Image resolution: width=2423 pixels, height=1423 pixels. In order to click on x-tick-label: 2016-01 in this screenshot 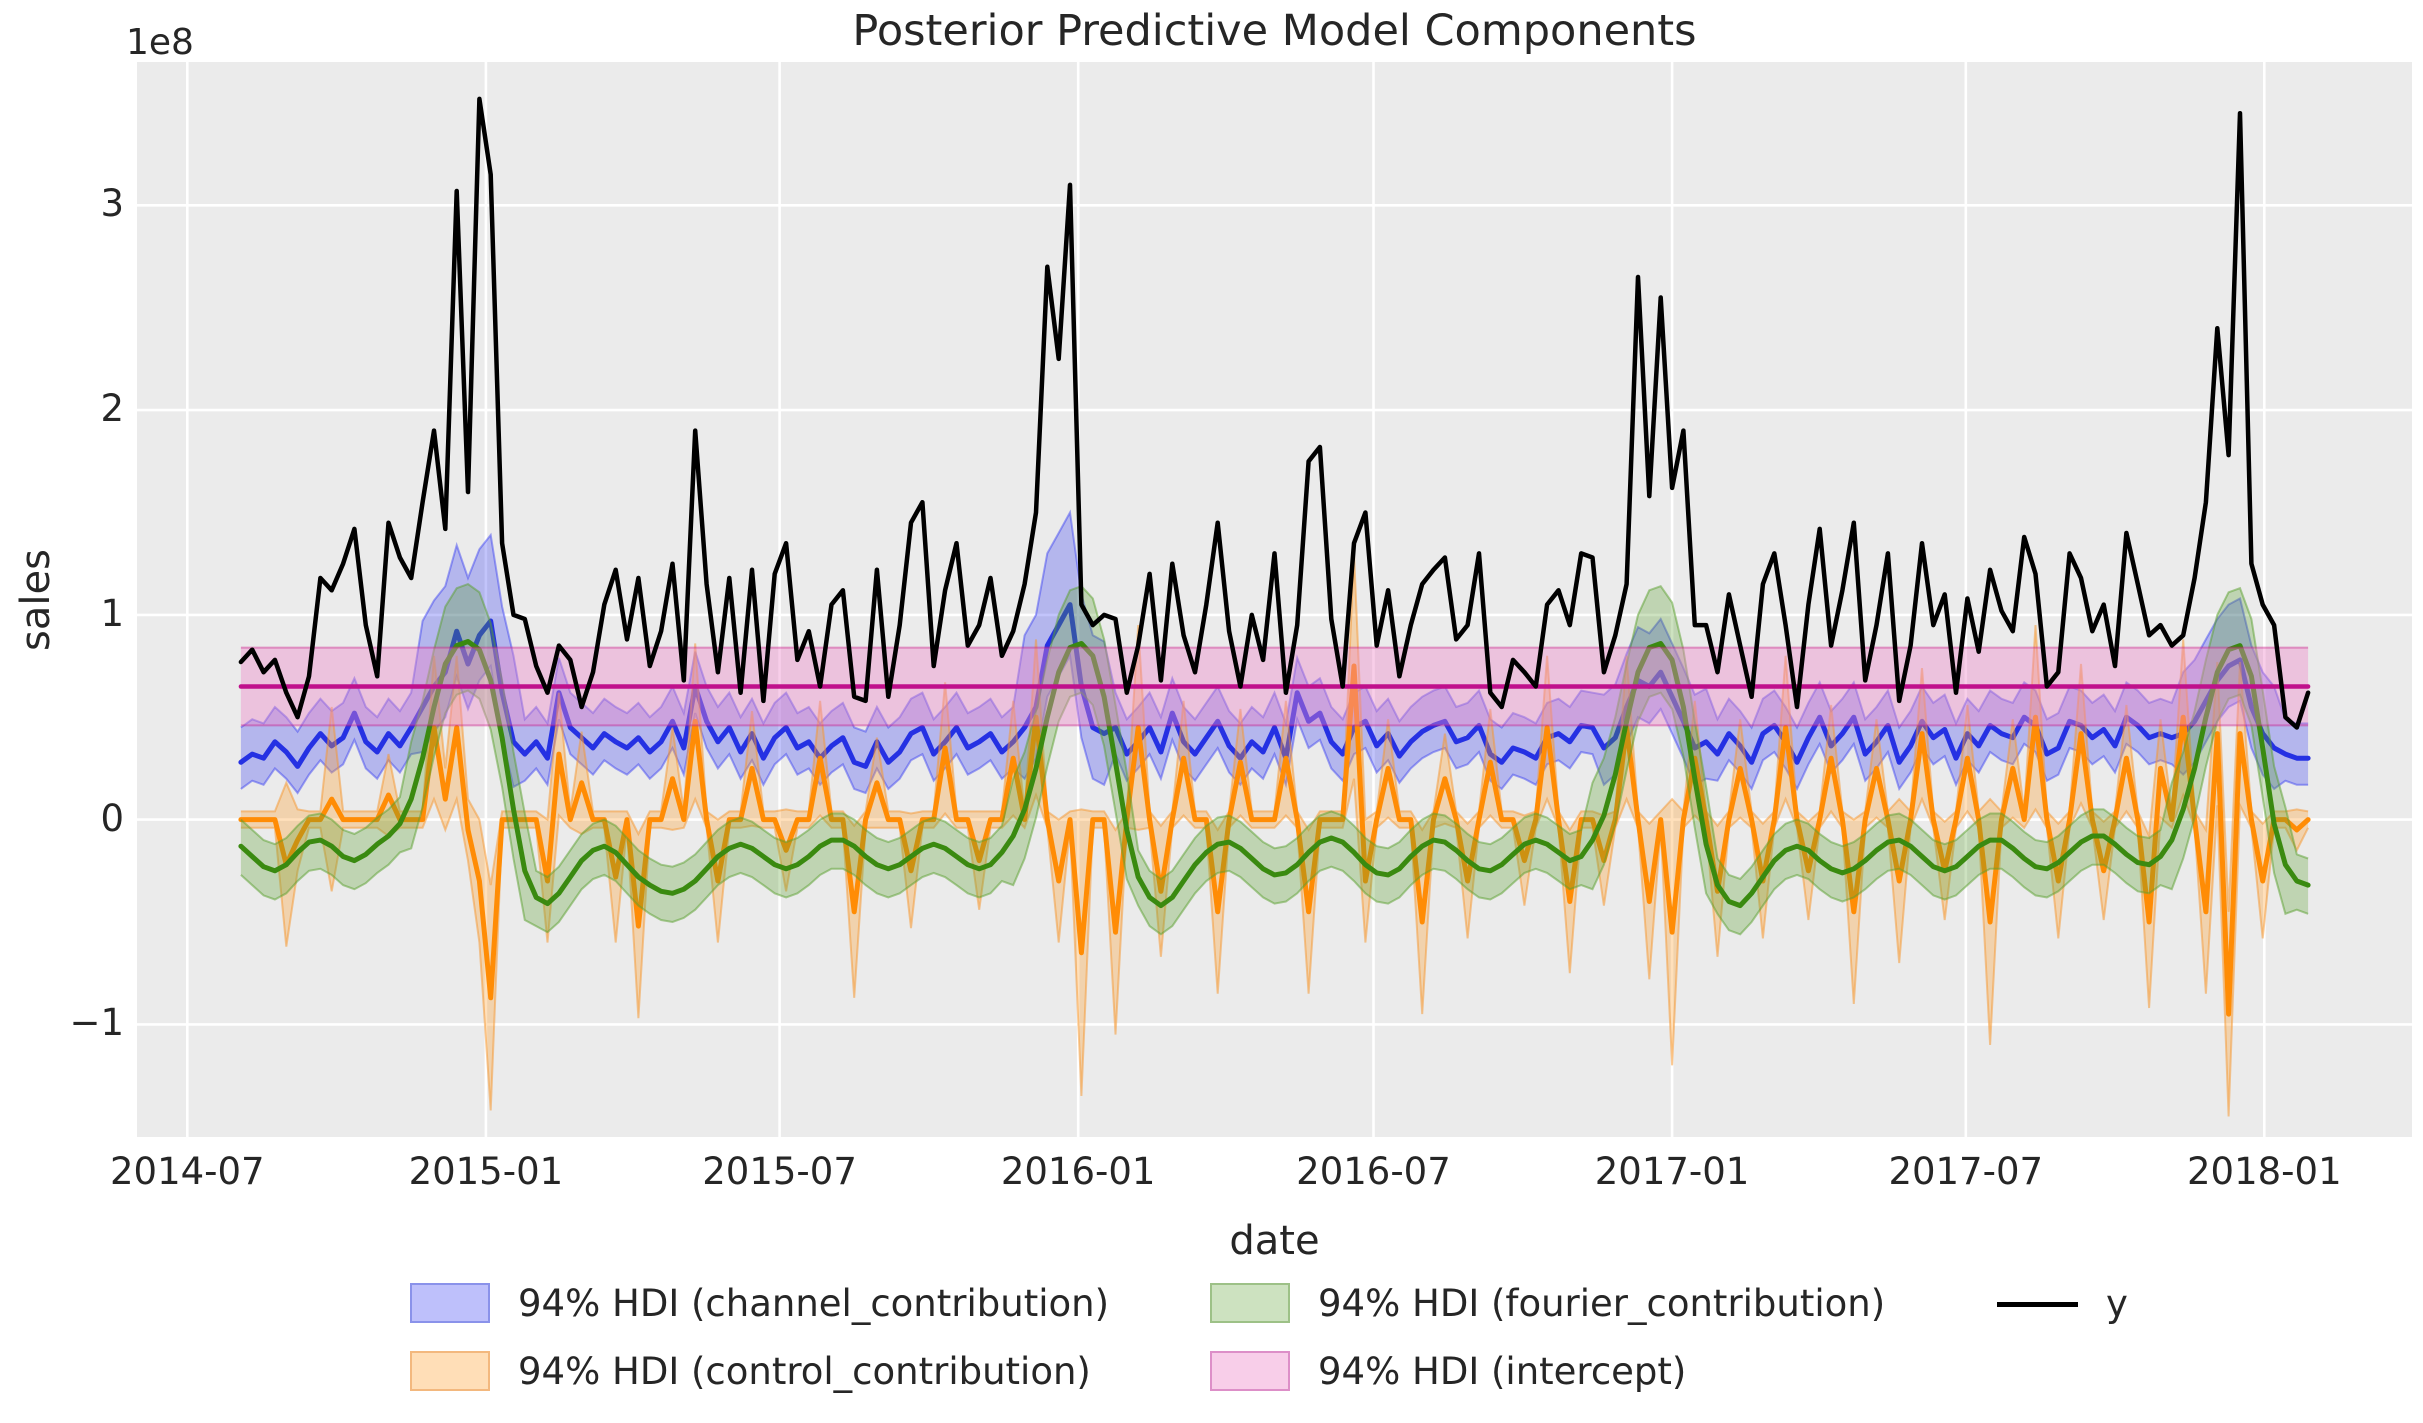, I will do `click(1078, 1171)`.